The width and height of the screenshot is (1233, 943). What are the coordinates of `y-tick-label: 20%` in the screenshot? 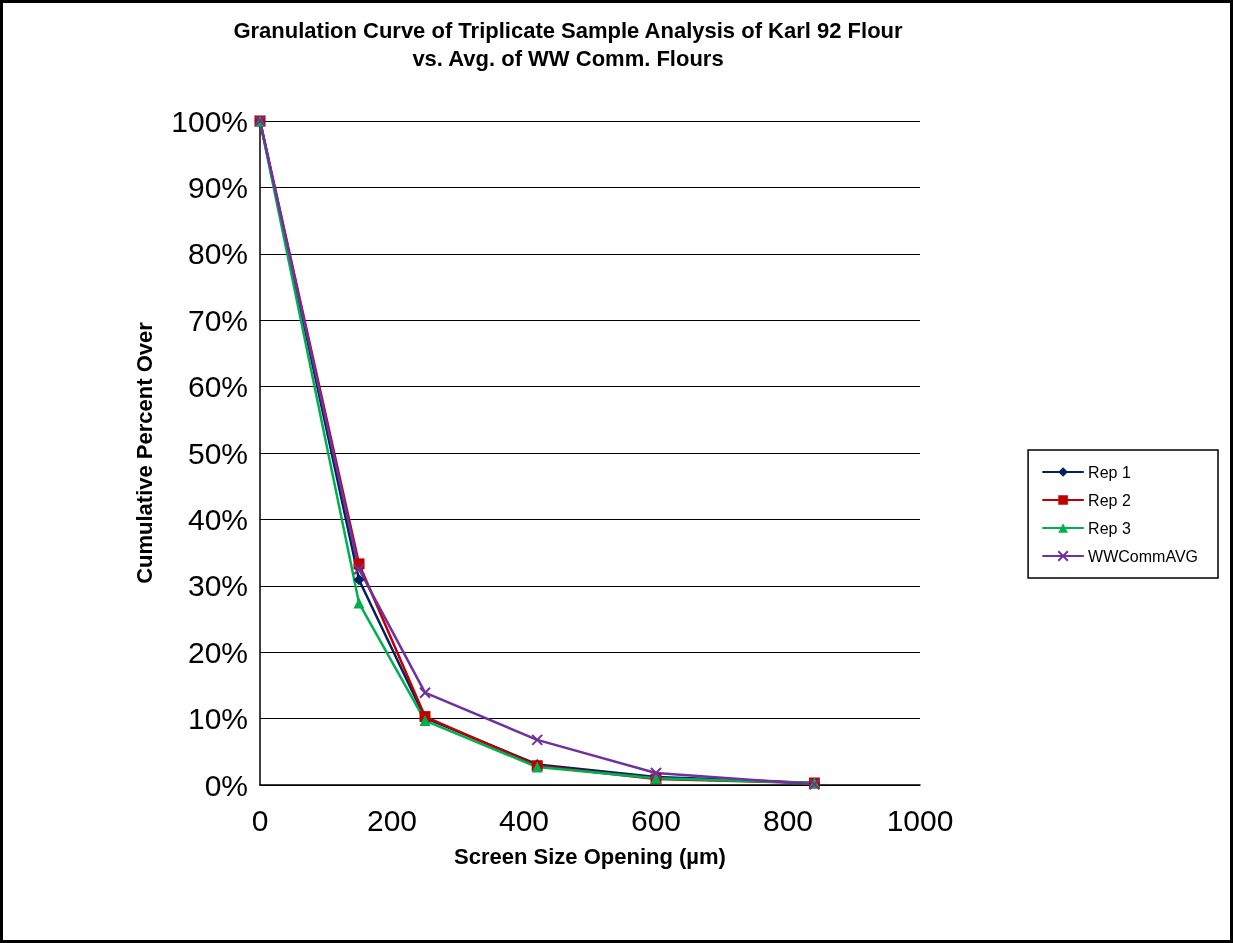 It's located at (217, 652).